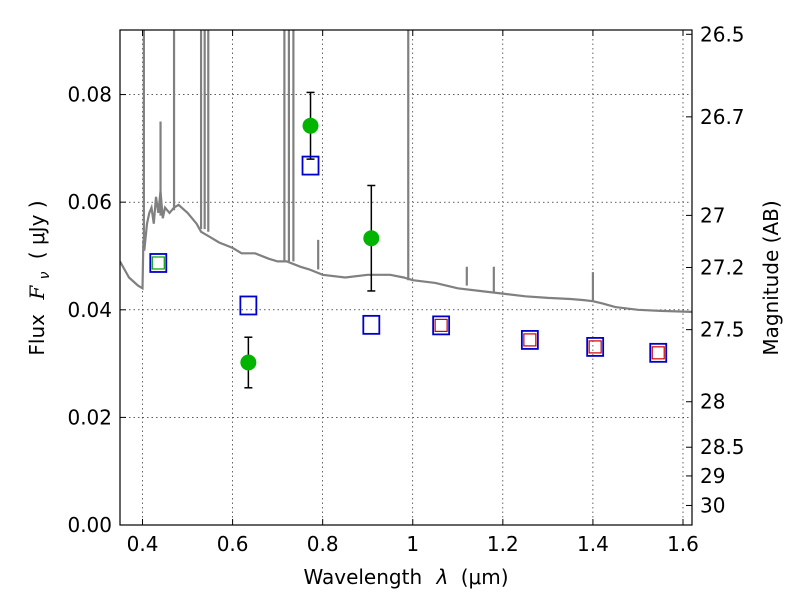 The image size is (800, 600). Describe the element at coordinates (406, 252) in the screenshot. I see `model-spectrum-line` at that location.